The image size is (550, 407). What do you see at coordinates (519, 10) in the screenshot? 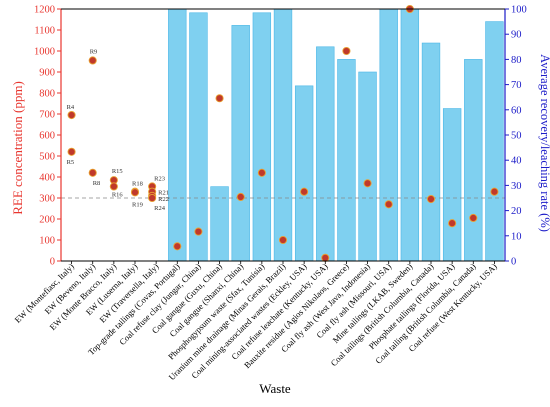
I see `right-tick-label: 100` at bounding box center [519, 10].